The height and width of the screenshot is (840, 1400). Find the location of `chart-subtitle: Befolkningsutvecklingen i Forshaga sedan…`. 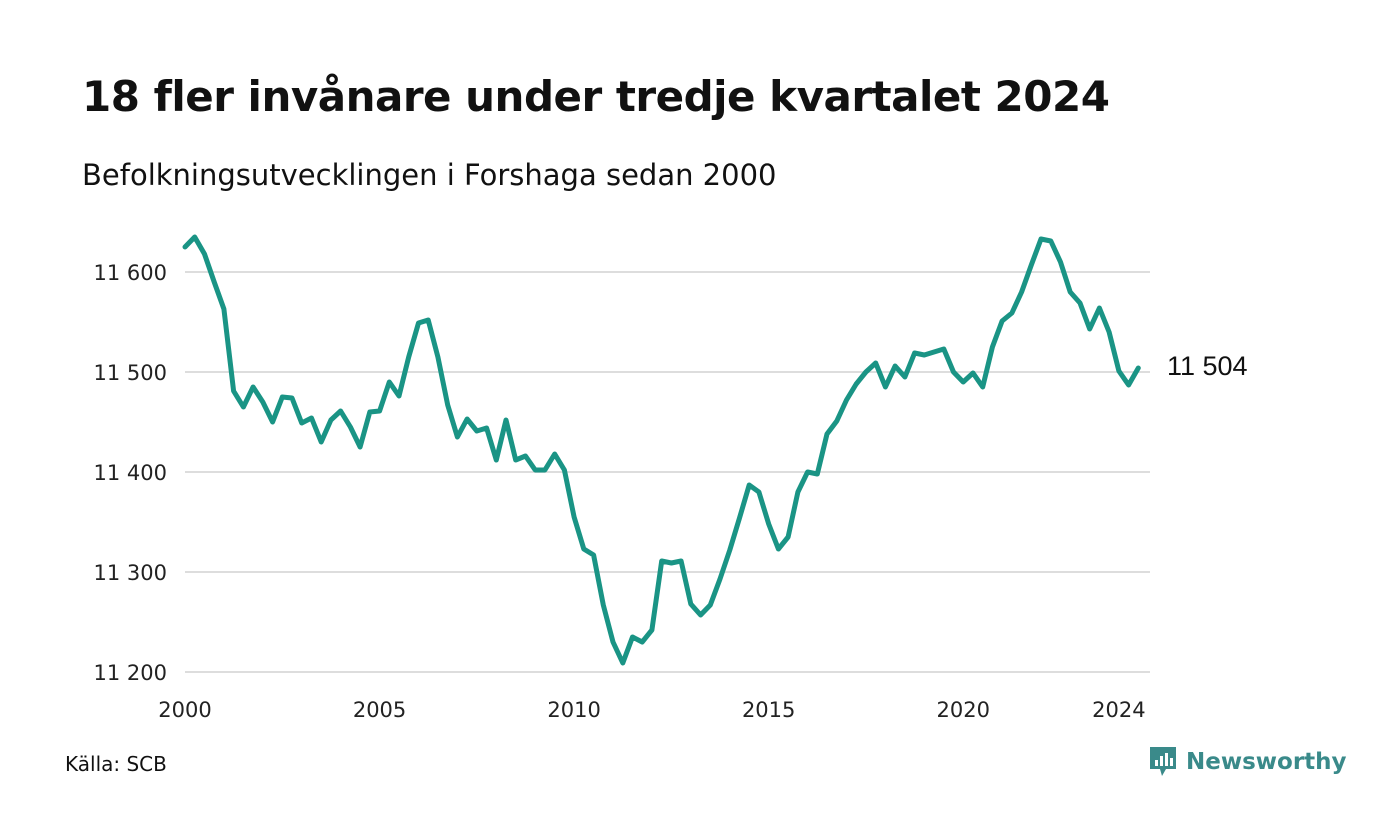

chart-subtitle: Befolkningsutvecklingen i Forshaga sedan… is located at coordinates (429, 175).